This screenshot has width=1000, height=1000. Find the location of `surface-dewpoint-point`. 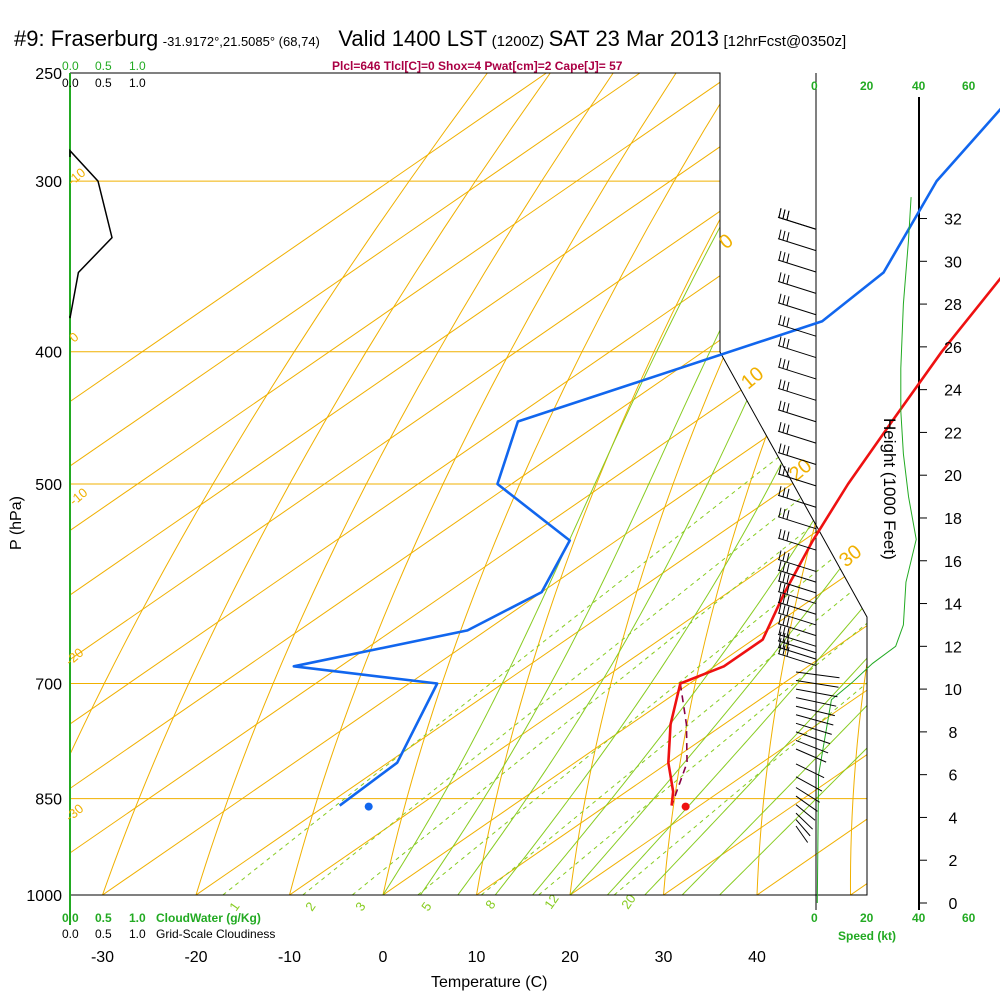

surface-dewpoint-point is located at coordinates (368, 806).